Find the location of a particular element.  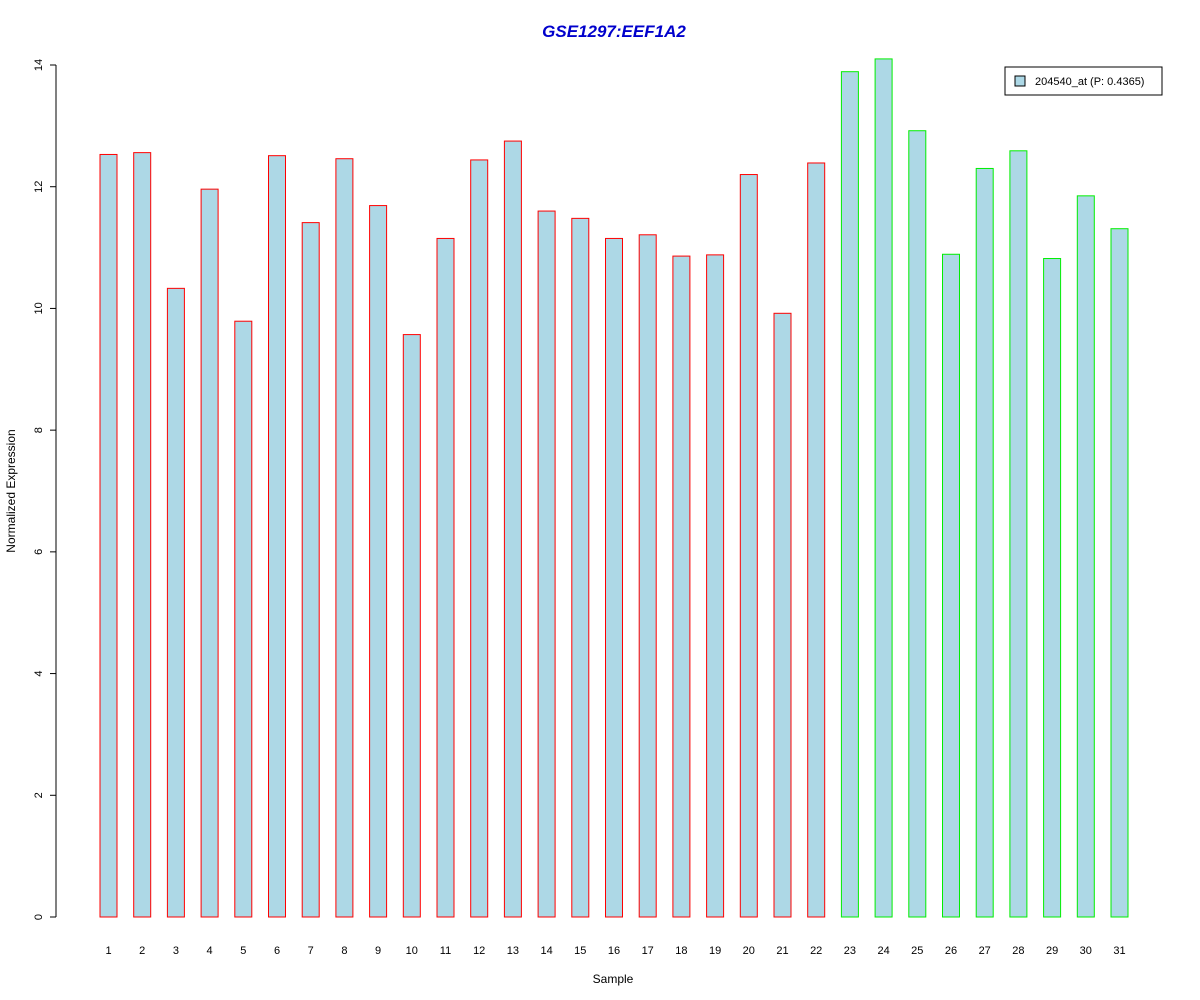

x-tick-label: 8 is located at coordinates (344, 951).